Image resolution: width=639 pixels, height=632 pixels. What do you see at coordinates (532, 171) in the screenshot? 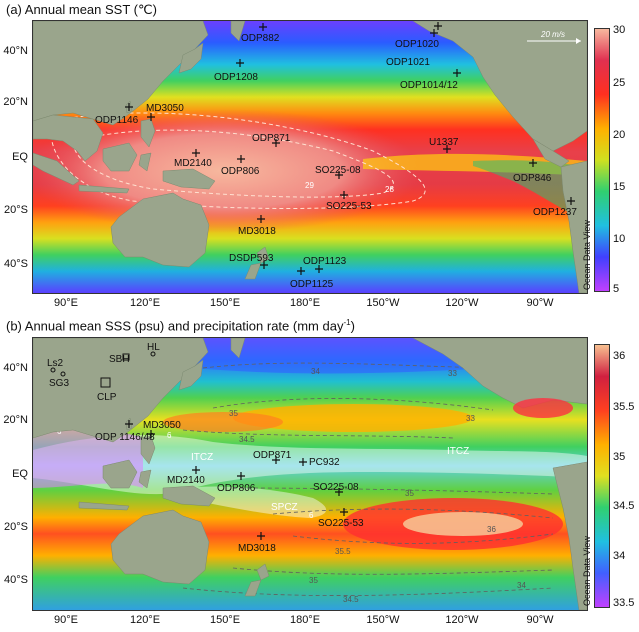
I see `site-odp846: ODP846` at bounding box center [532, 171].